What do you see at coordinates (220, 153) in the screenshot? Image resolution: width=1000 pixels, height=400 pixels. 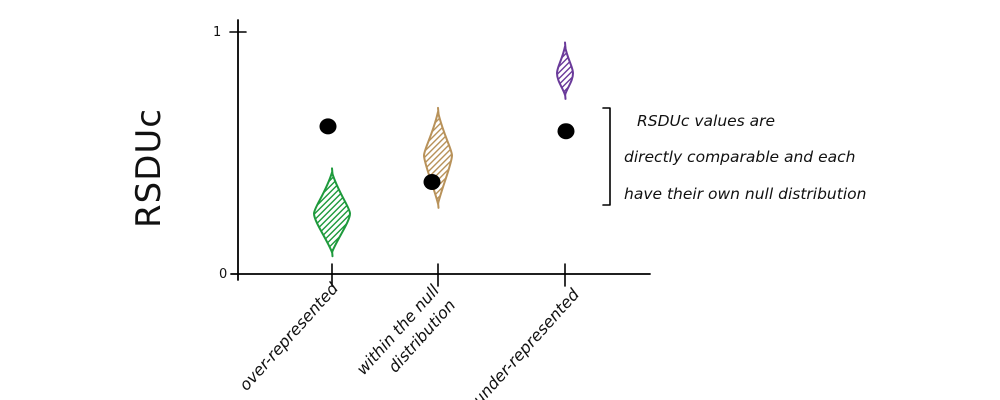 I see `y-tick-labels: 1 0` at bounding box center [220, 153].